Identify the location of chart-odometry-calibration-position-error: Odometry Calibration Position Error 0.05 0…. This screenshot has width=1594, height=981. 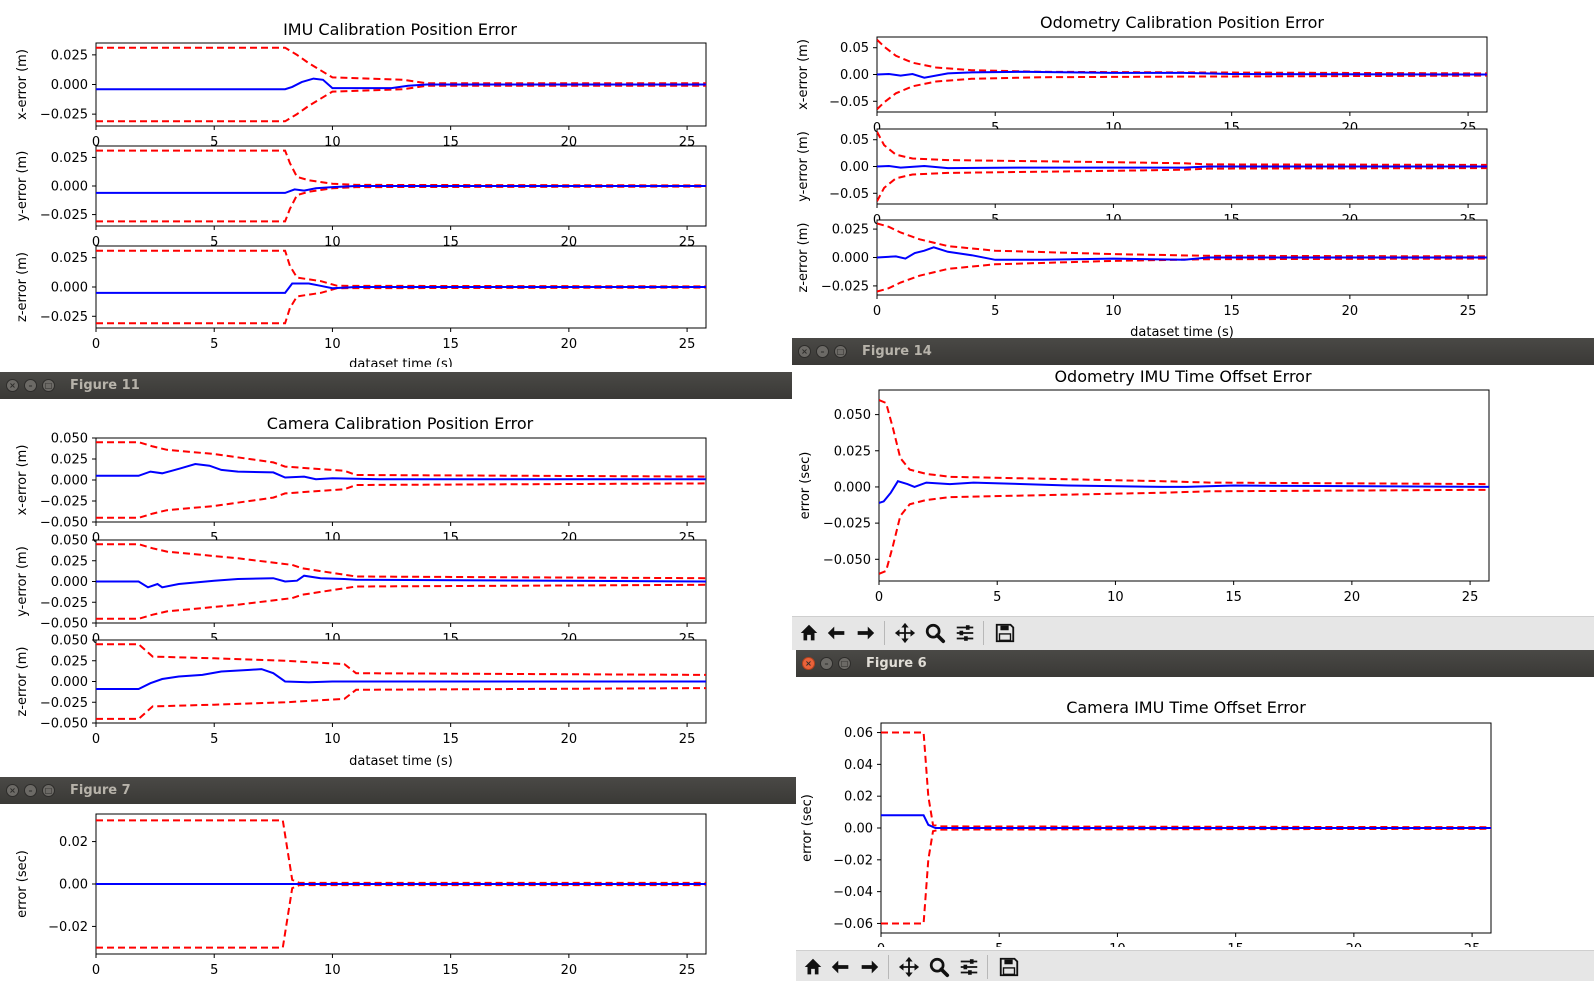
(1142, 175).